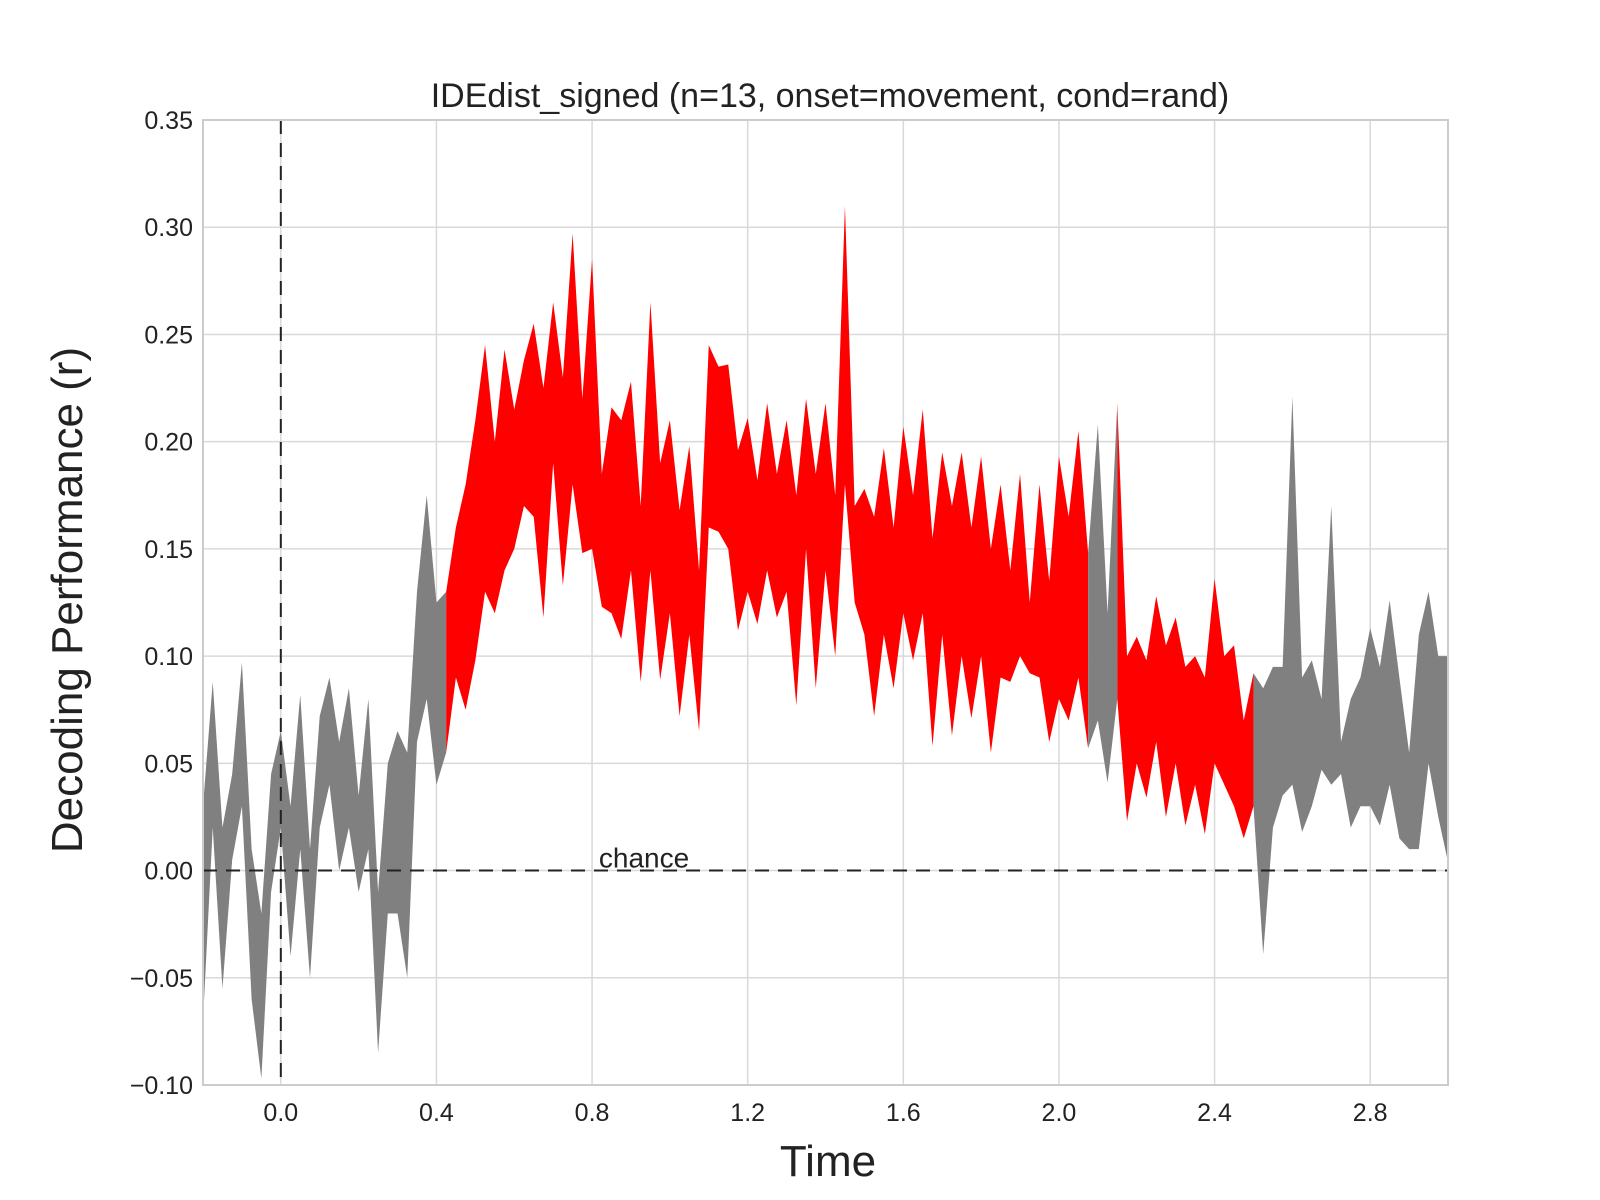  What do you see at coordinates (1370, 1113) in the screenshot?
I see `x-tick-label: 2.8` at bounding box center [1370, 1113].